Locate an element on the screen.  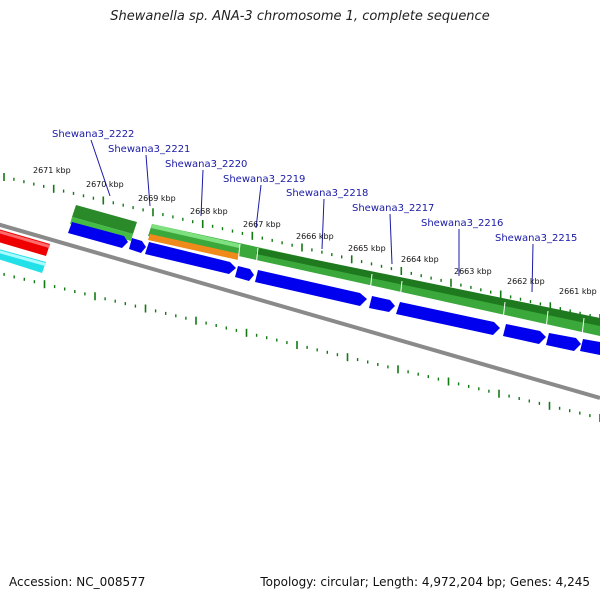
feature-red-highlight is located at coordinates (25, 239).